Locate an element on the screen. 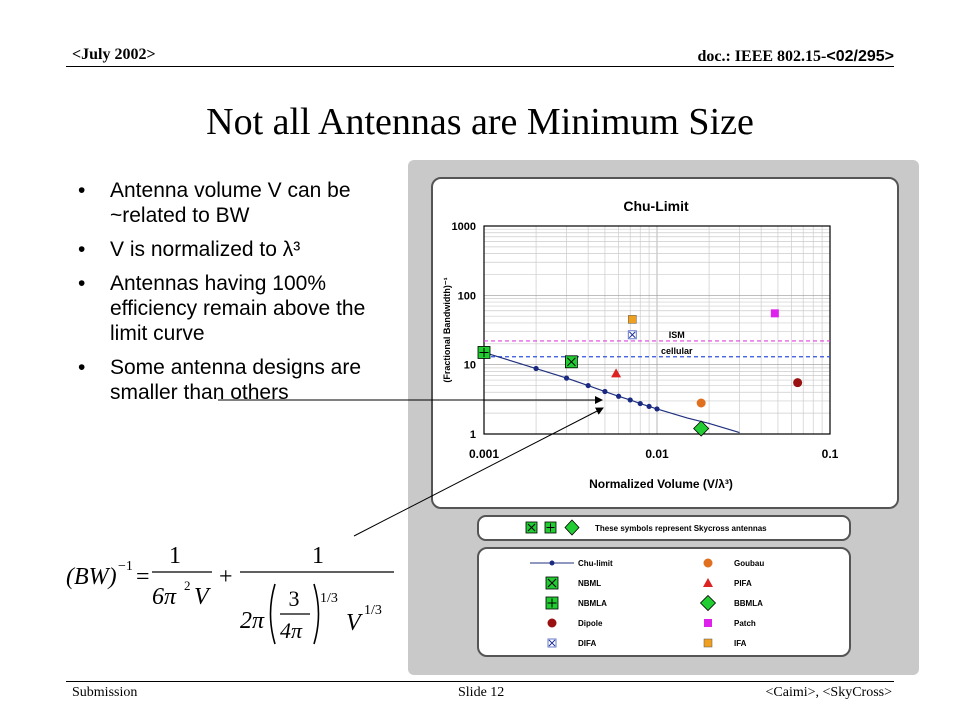 The width and height of the screenshot is (960, 720). legend-dot-icon is located at coordinates (552, 563).